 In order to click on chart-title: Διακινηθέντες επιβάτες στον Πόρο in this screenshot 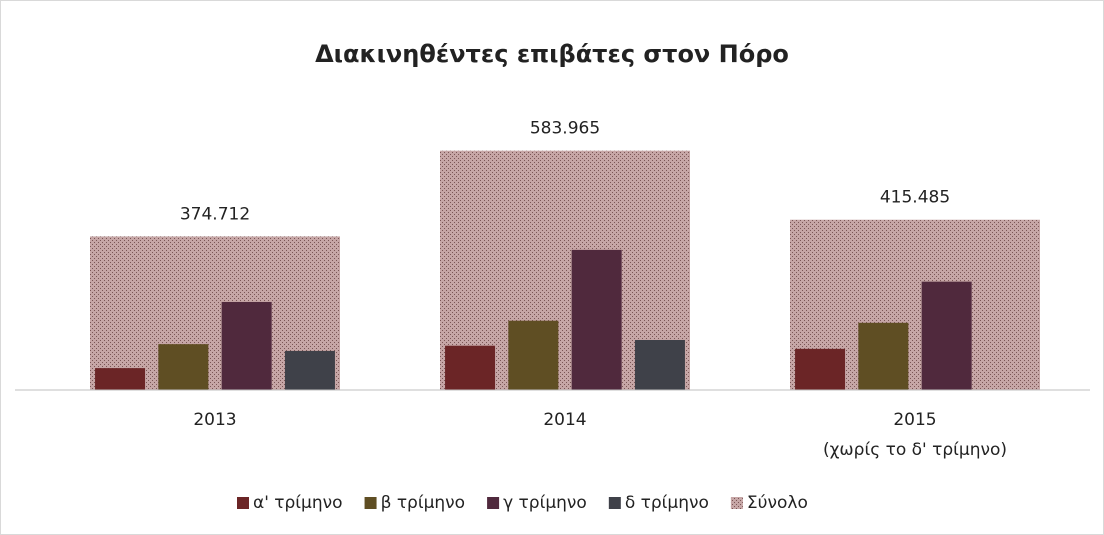, I will do `click(552, 54)`.